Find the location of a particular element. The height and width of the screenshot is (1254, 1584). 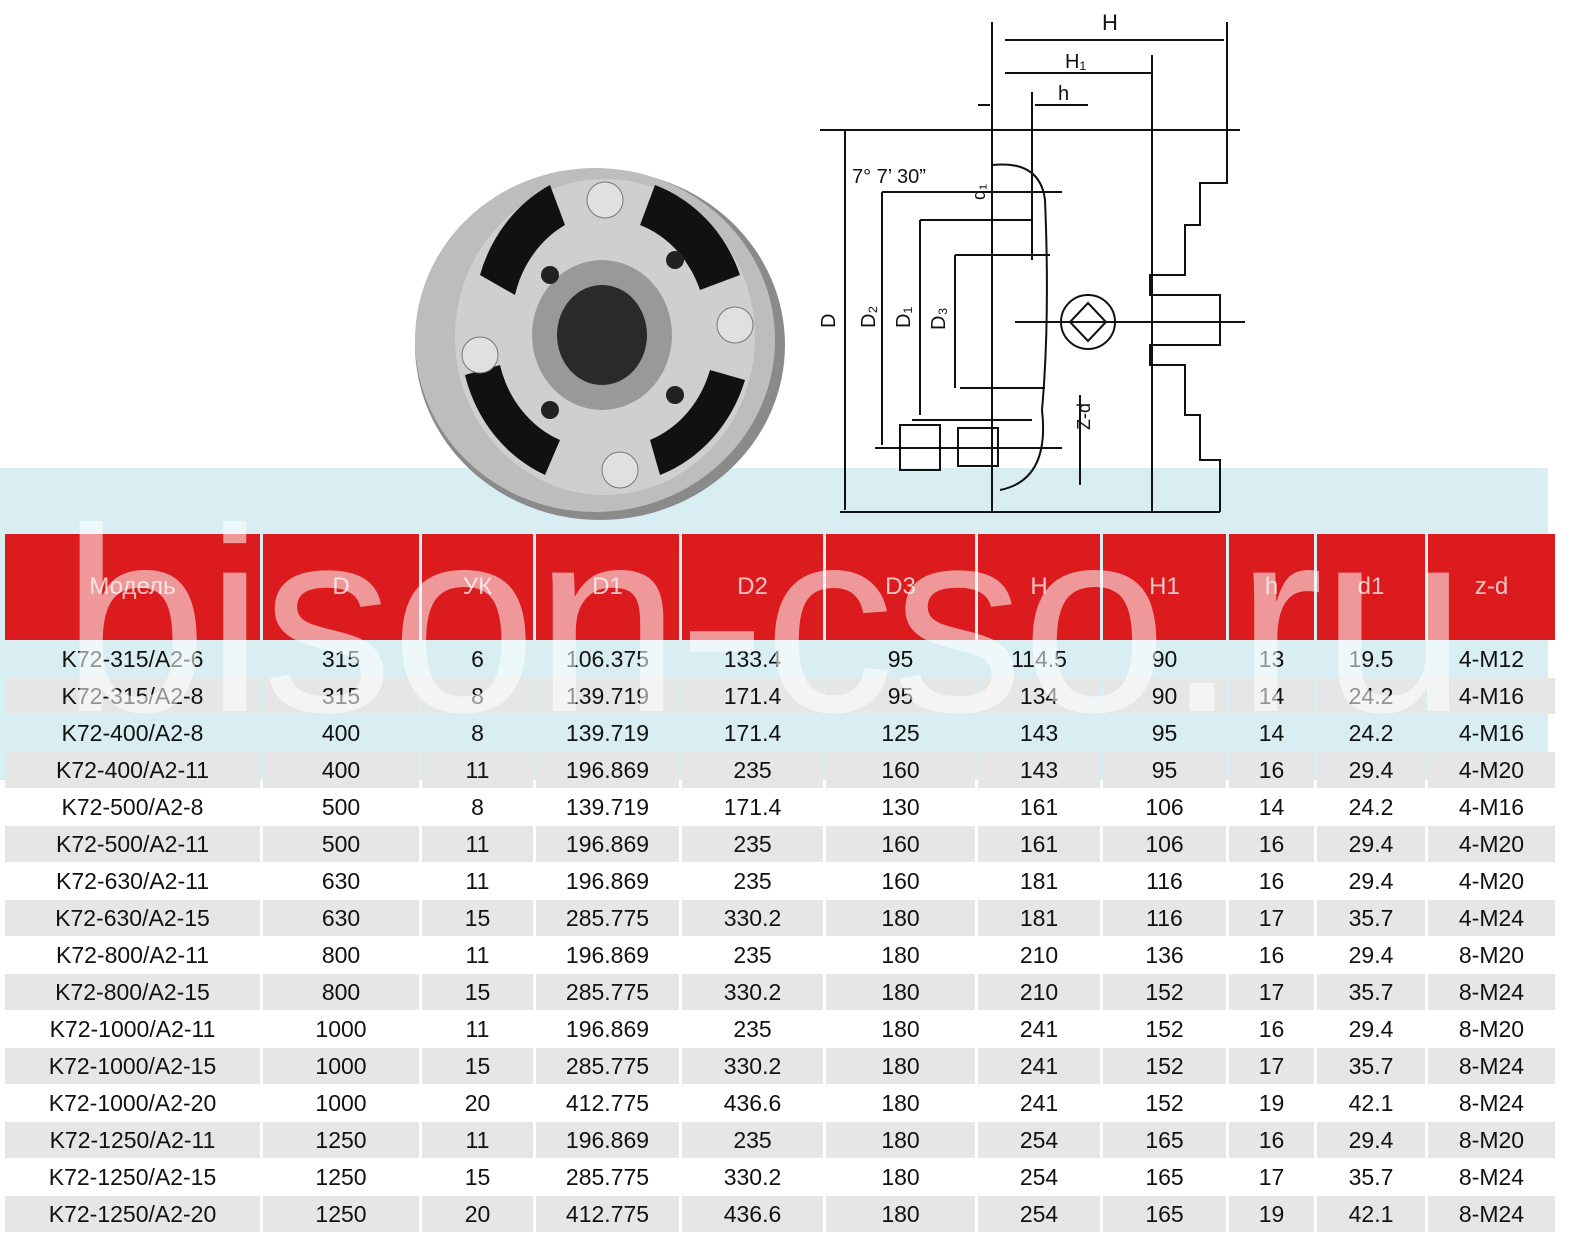

column-header: H1 is located at coordinates (1164, 587).